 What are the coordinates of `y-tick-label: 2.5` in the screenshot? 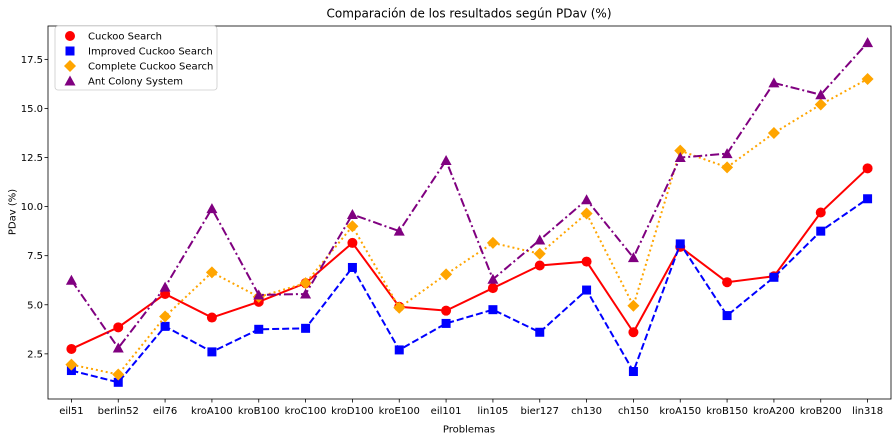 It's located at (35, 354).